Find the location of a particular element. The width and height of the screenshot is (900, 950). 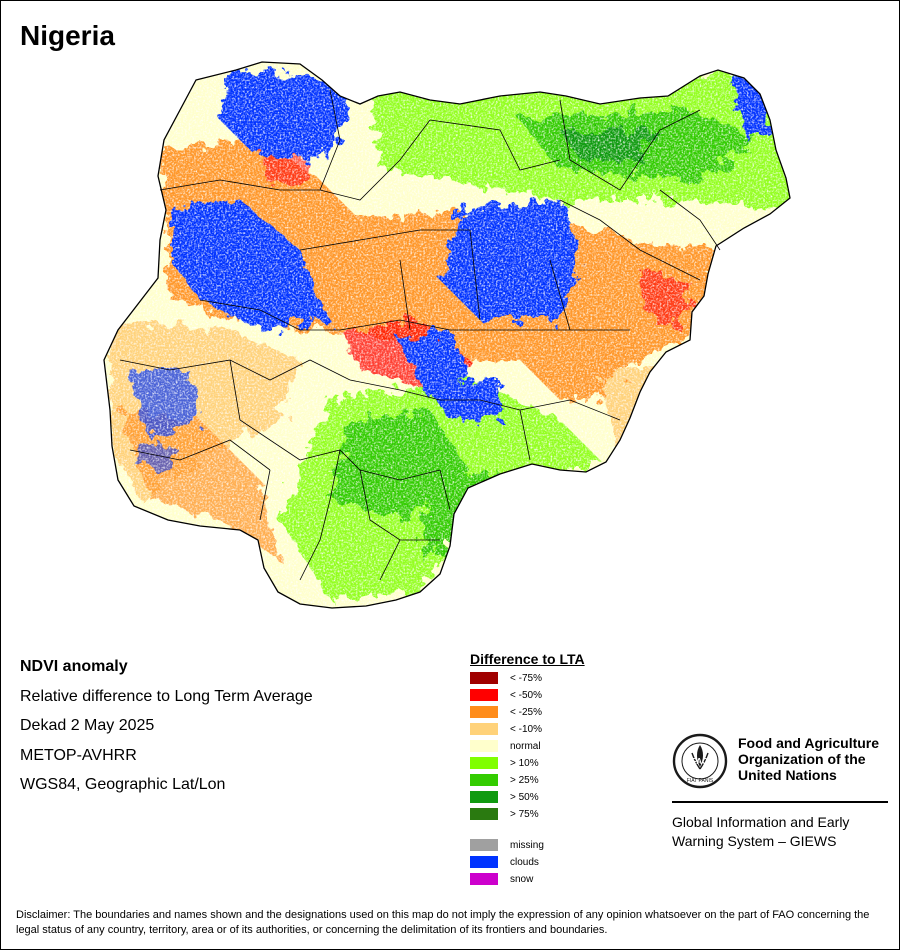

fao-name-line1: Food and Agriculture is located at coordinates (809, 743).